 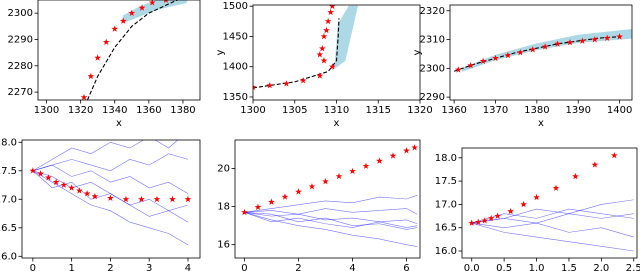 What do you see at coordinates (20, 92) in the screenshot?
I see `y-tick-label: 2270` at bounding box center [20, 92].